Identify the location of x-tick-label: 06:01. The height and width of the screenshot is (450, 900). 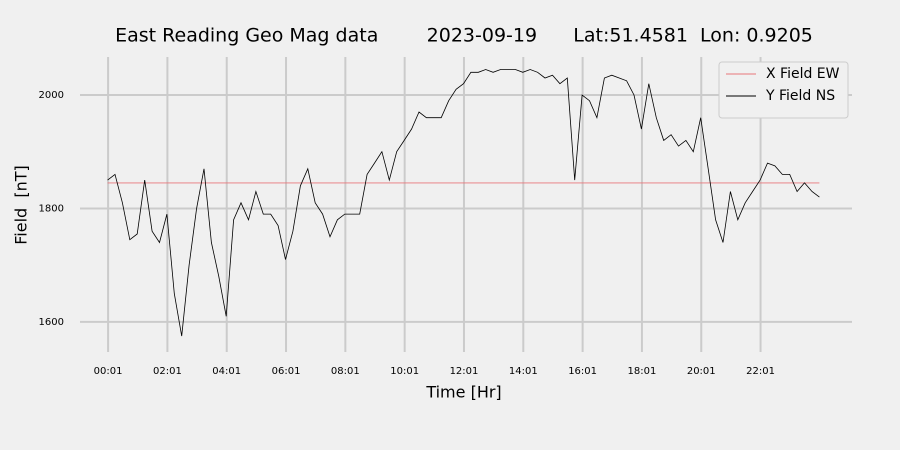
(286, 371).